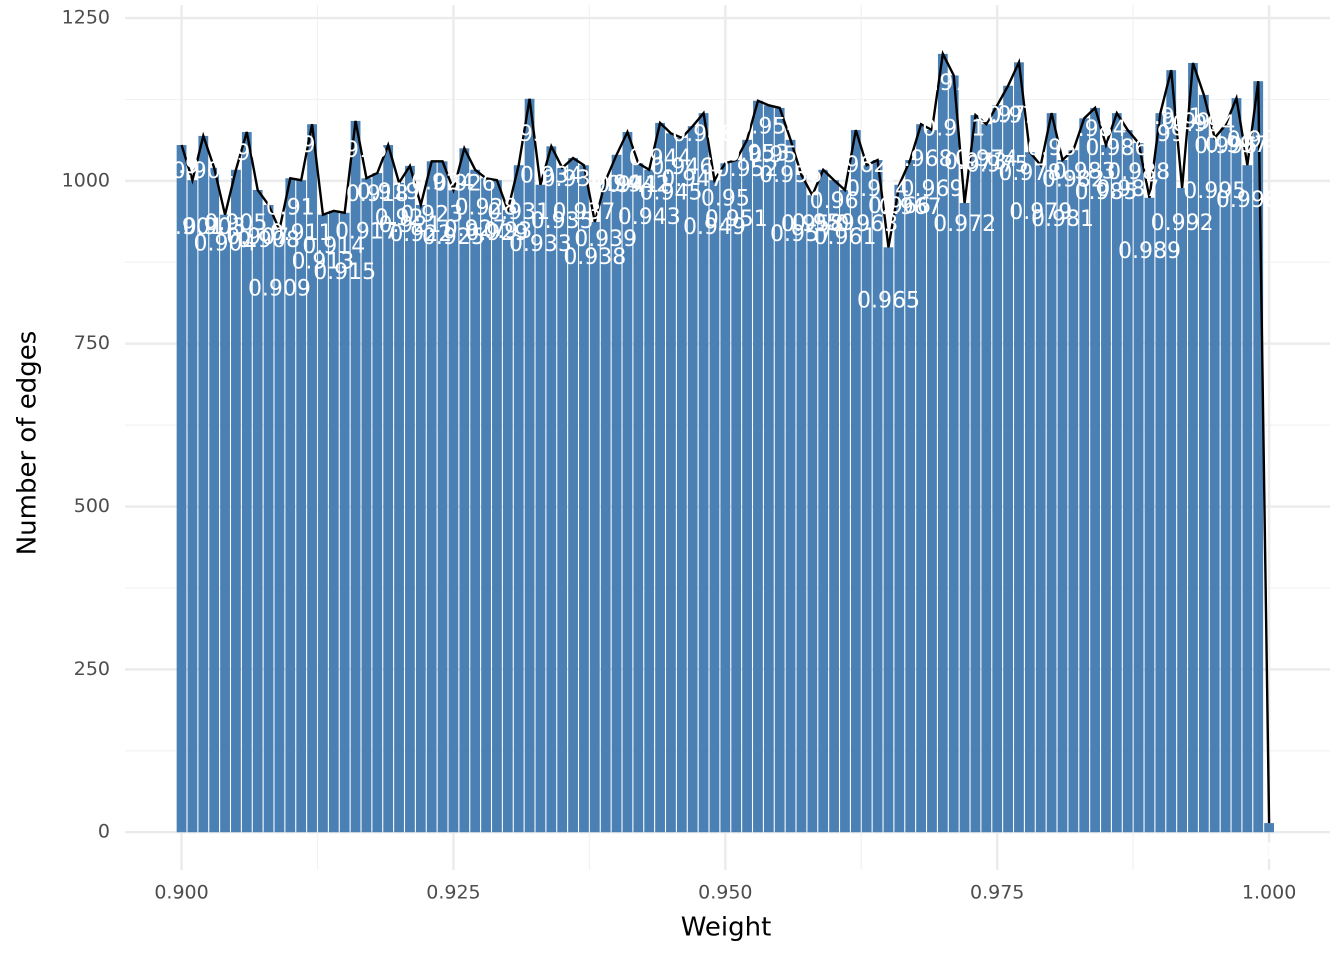 Image resolution: width=1344 pixels, height=960 pixels. Describe the element at coordinates (322, 262) in the screenshot. I see `bar-label: 0.913` at that location.